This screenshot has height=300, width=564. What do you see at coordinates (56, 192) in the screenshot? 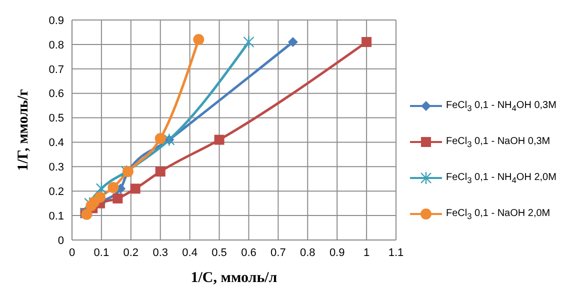
I see `y-tick-label: 0.2` at bounding box center [56, 192].